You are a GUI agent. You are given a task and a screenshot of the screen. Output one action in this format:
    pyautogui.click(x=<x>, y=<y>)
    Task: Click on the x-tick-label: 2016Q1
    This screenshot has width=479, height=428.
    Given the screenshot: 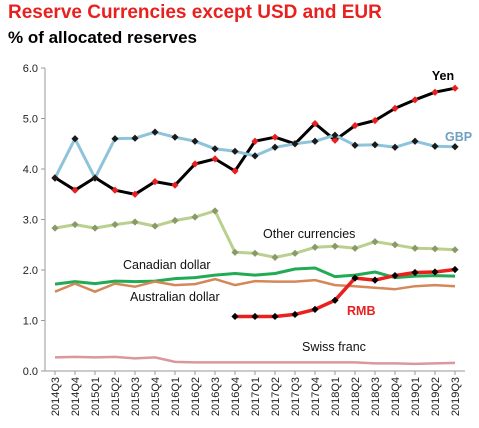 What is the action you would take?
    pyautogui.click(x=176, y=396)
    